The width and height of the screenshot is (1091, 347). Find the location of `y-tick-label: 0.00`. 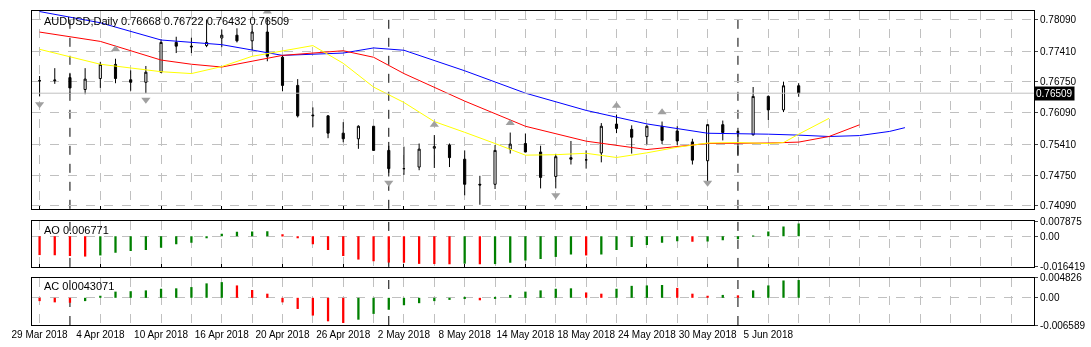

y-tick-label: 0.00 is located at coordinates (1050, 236).